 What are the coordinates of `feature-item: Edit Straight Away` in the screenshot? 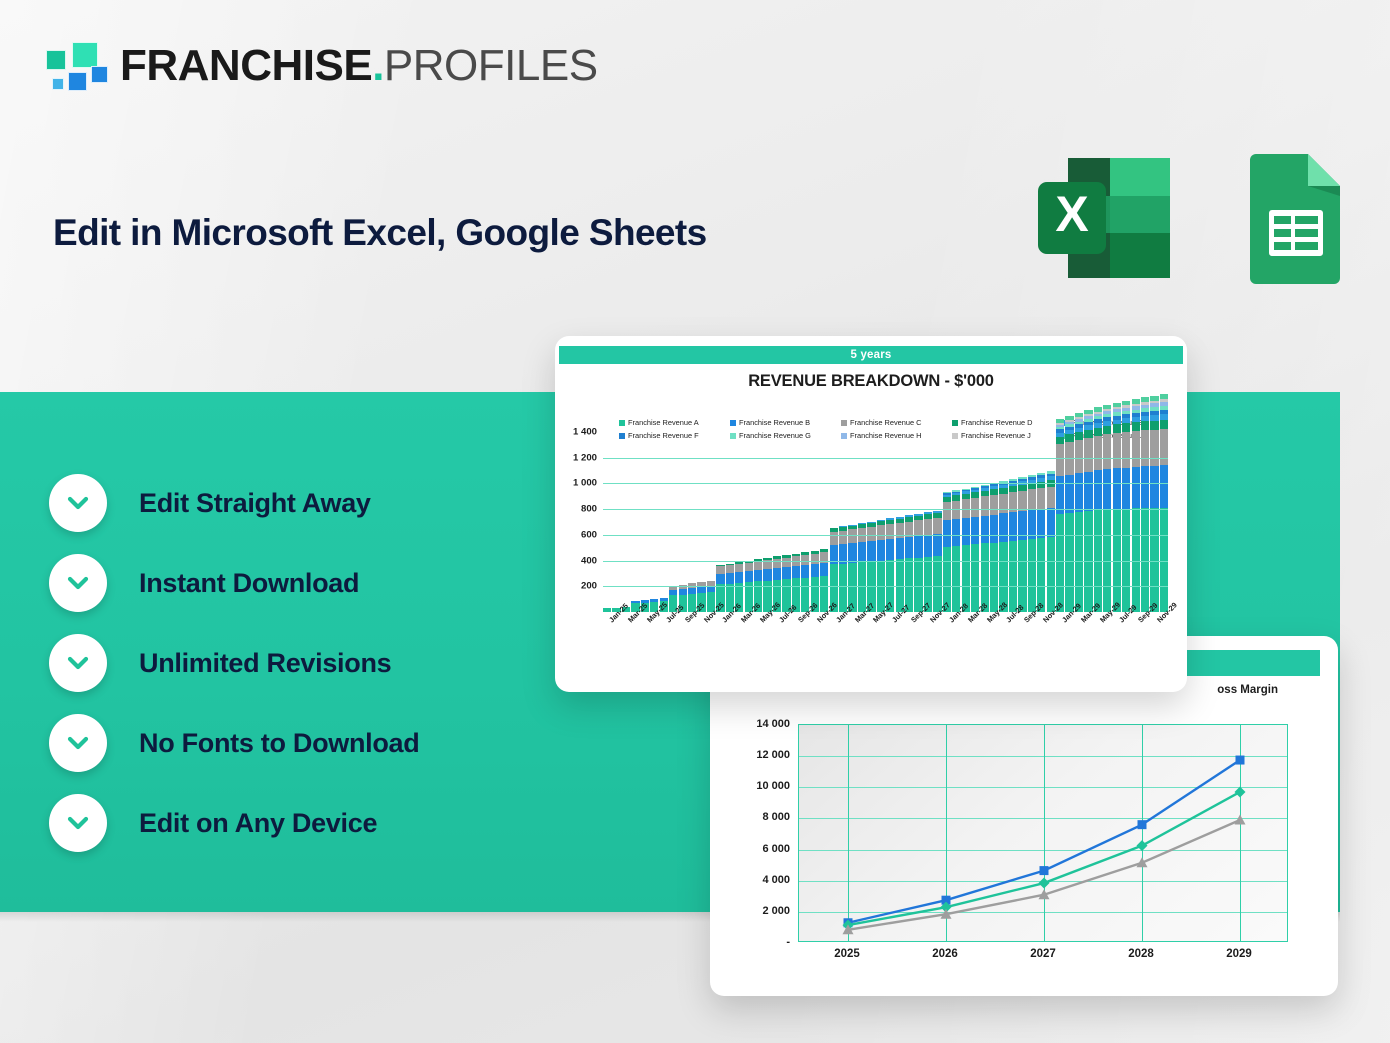 It's located at (234, 503).